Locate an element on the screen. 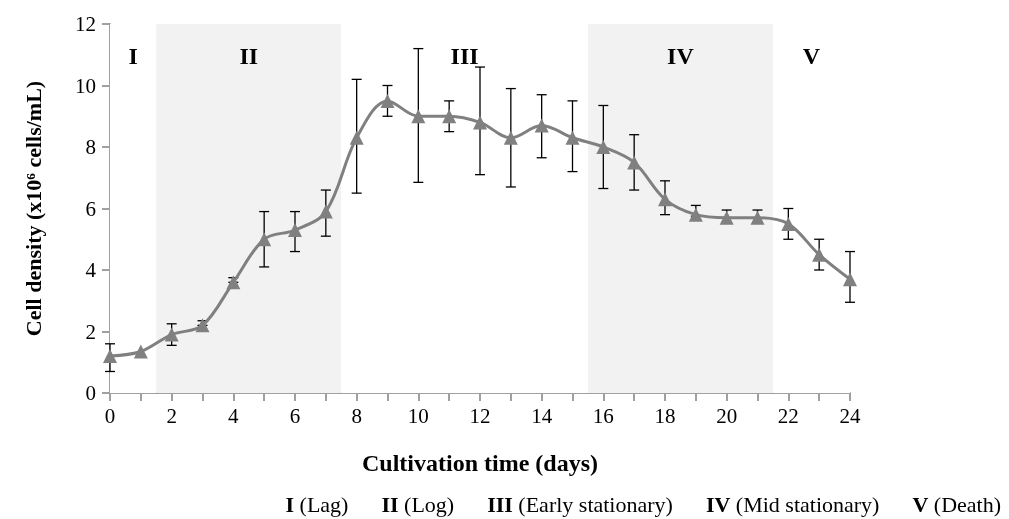 The width and height of the screenshot is (1009, 519). y-tick-label: 2 is located at coordinates (90, 331).